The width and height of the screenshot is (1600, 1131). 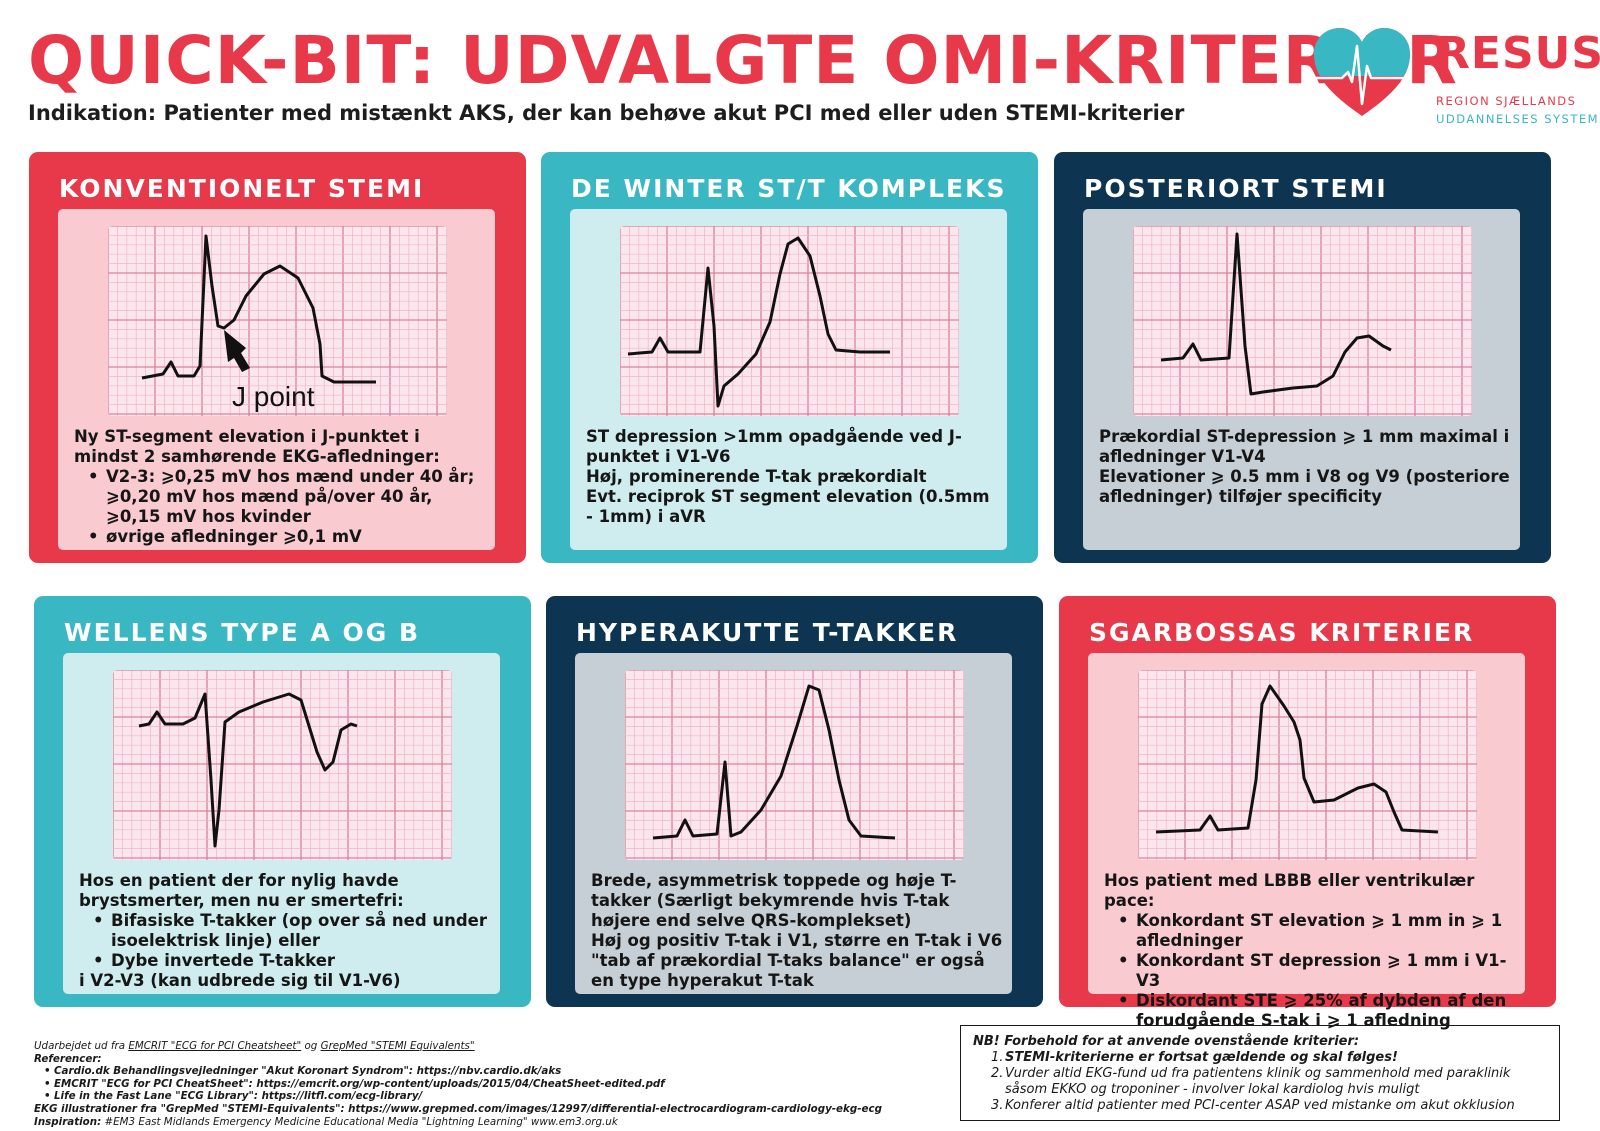 What do you see at coordinates (1282, 632) in the screenshot?
I see `card-title: SGARBOSSAS KRITERIER` at bounding box center [1282, 632].